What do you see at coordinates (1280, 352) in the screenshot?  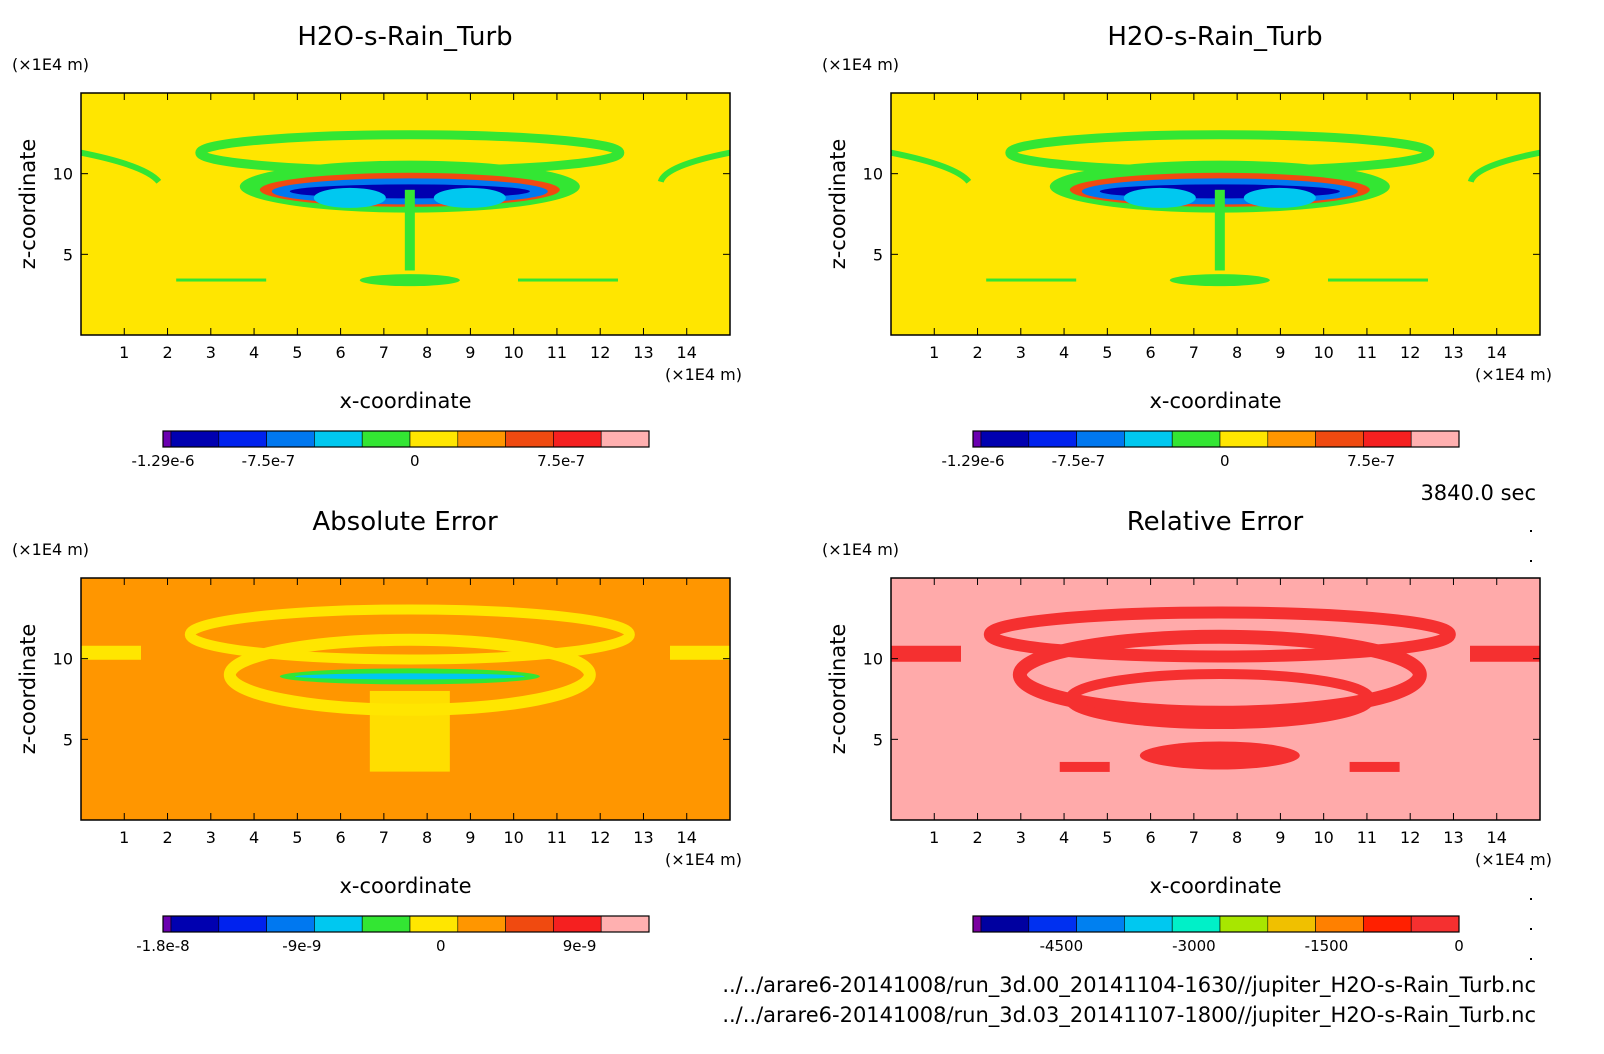 I see `x-tick-label: 9` at bounding box center [1280, 352].